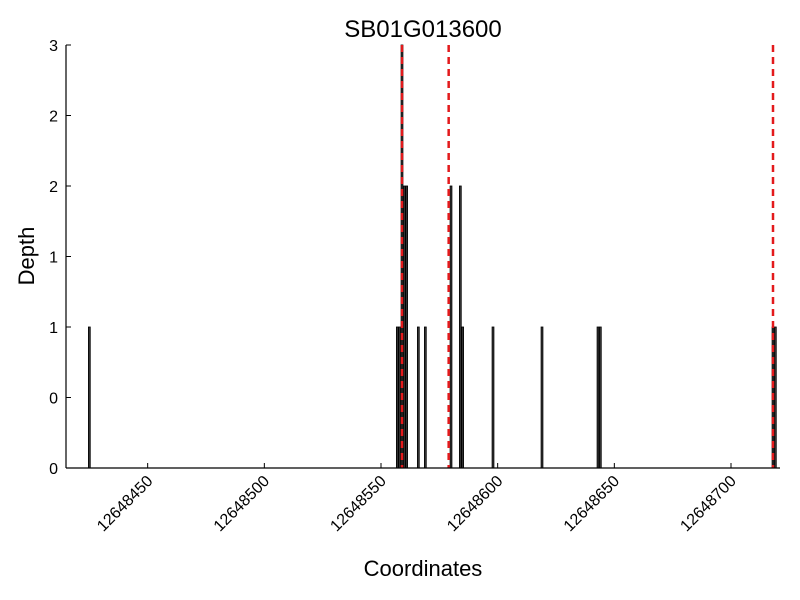  I want to click on x-tick-label: 12648450, so click(125, 504).